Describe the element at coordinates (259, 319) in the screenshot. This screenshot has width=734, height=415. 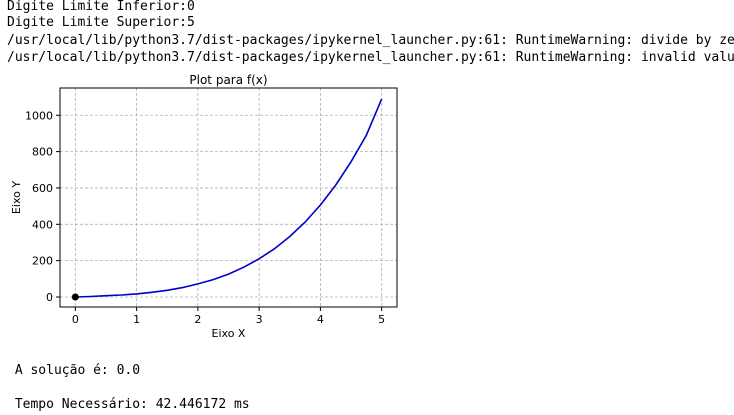
I see `x-tick-label: 3` at that location.